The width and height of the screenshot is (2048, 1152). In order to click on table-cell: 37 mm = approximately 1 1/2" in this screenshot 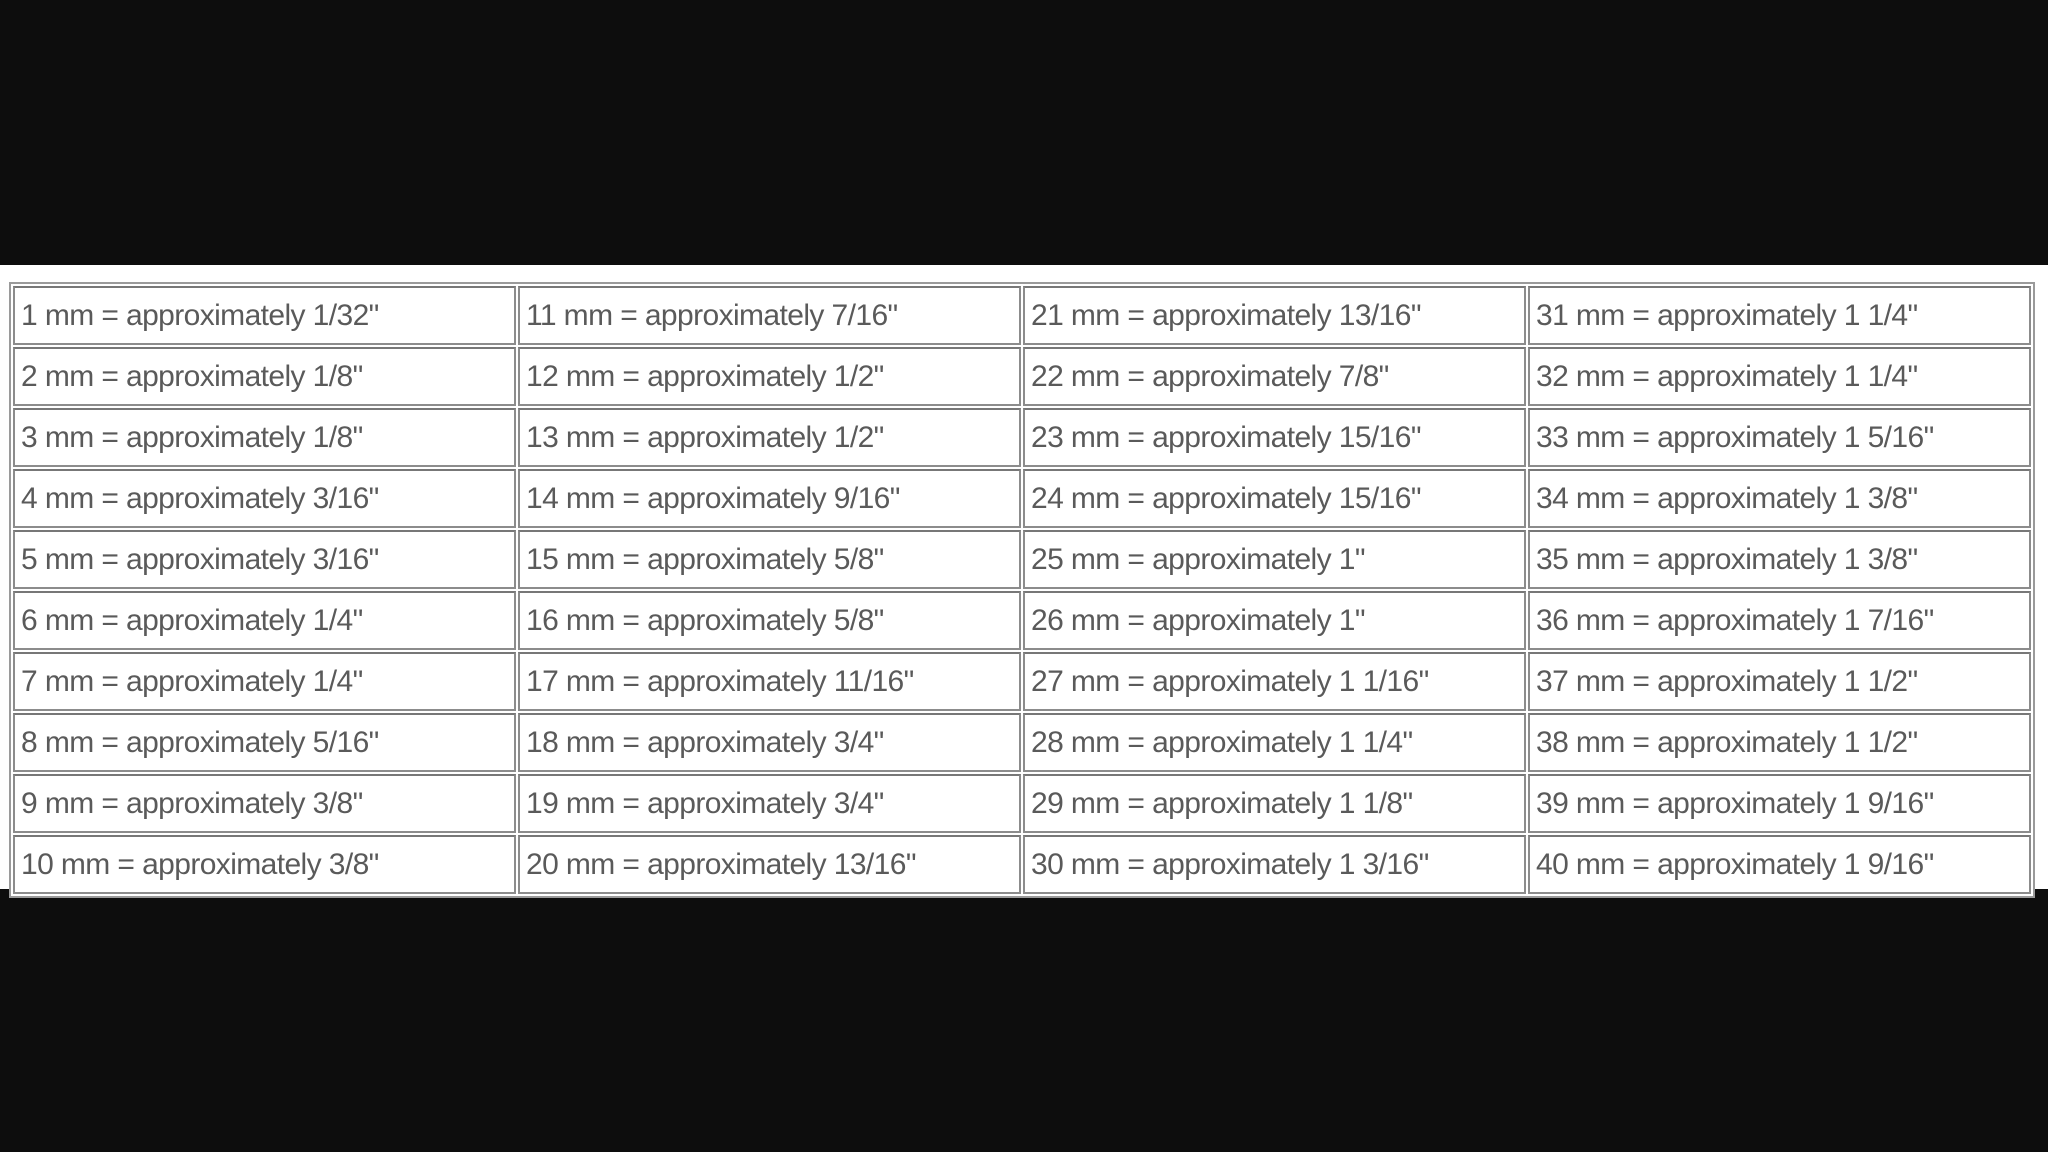, I will do `click(1779, 681)`.